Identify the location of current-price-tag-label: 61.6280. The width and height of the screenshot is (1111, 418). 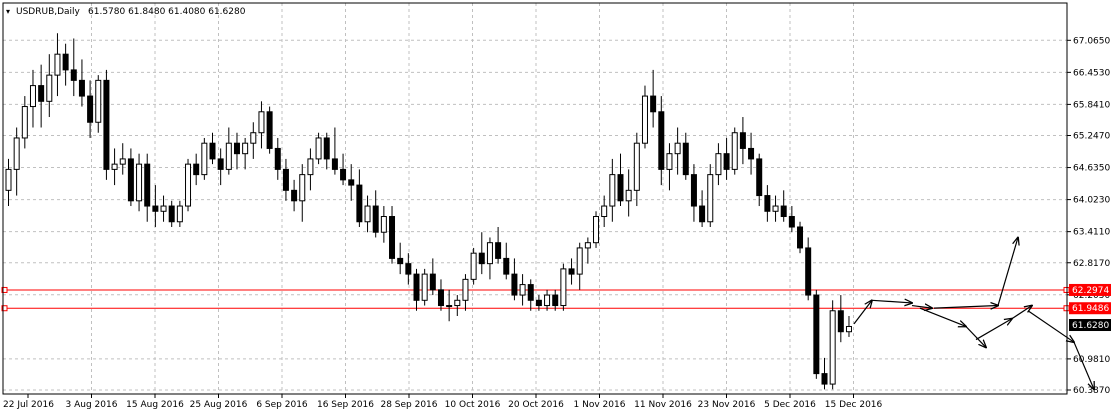
(1090, 326).